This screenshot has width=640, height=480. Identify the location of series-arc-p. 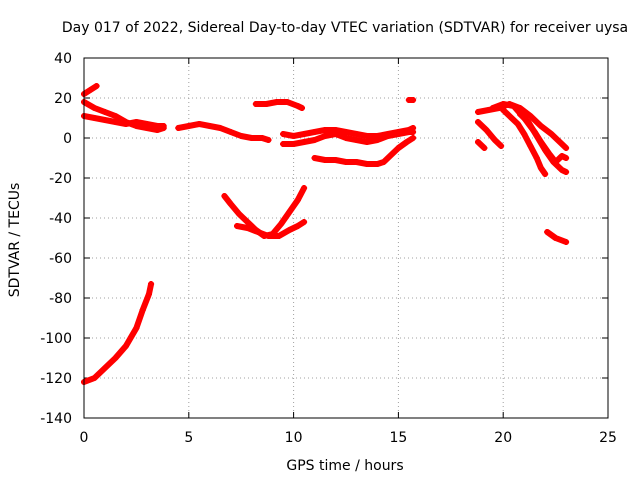
(543, 143).